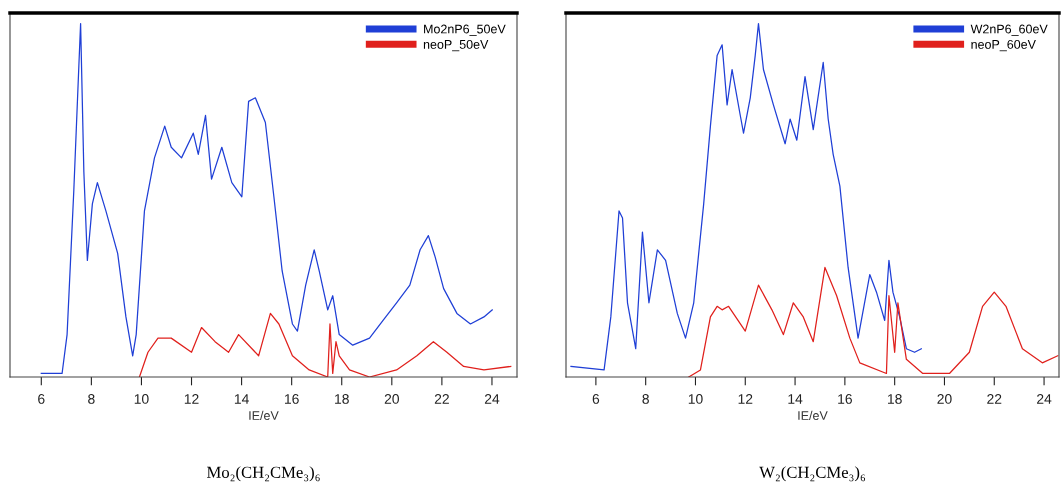 This screenshot has height=497, width=1063. Describe the element at coordinates (1009, 30) in the screenshot. I see `legend-label: W2nP6_60eV` at that location.